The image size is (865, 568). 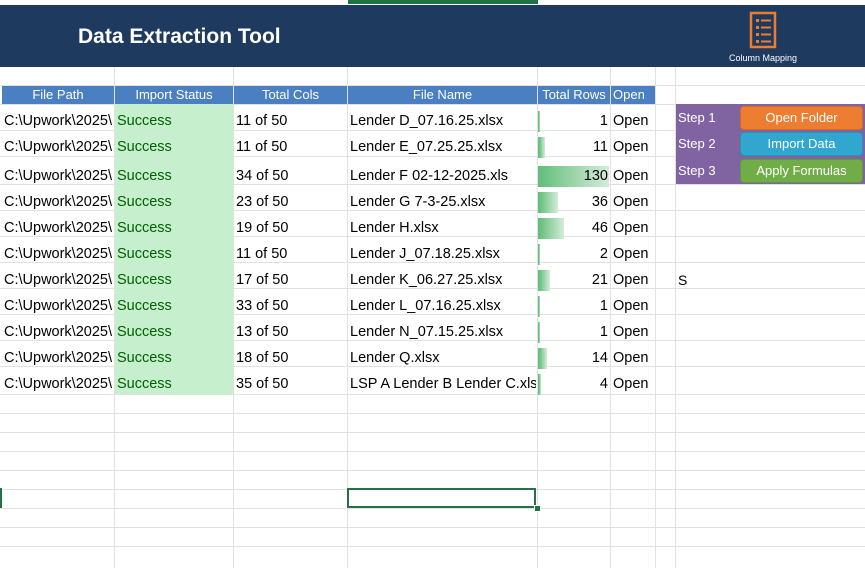 What do you see at coordinates (426, 280) in the screenshot?
I see `file-name-cell: Lender K_06.27.25.xlsx` at bounding box center [426, 280].